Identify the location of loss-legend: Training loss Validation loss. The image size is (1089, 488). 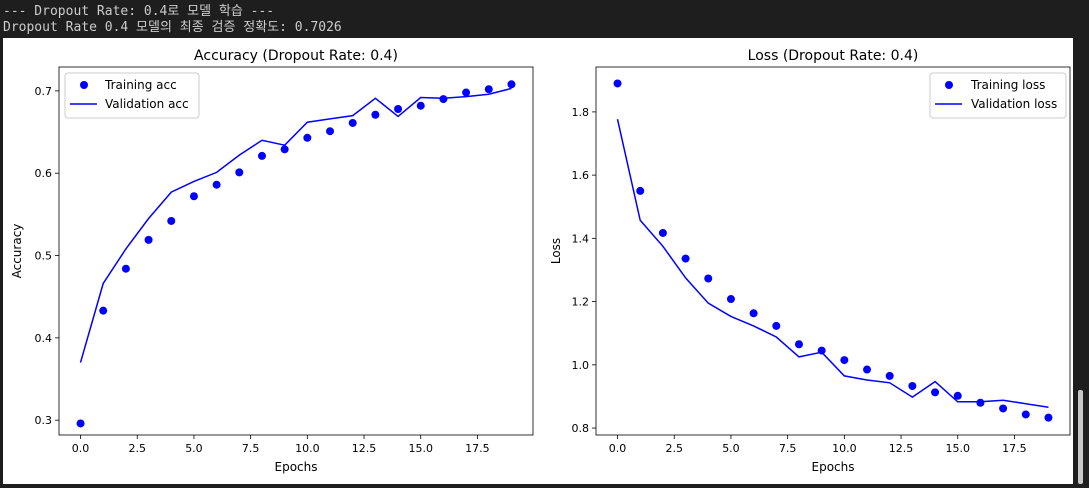
(998, 95).